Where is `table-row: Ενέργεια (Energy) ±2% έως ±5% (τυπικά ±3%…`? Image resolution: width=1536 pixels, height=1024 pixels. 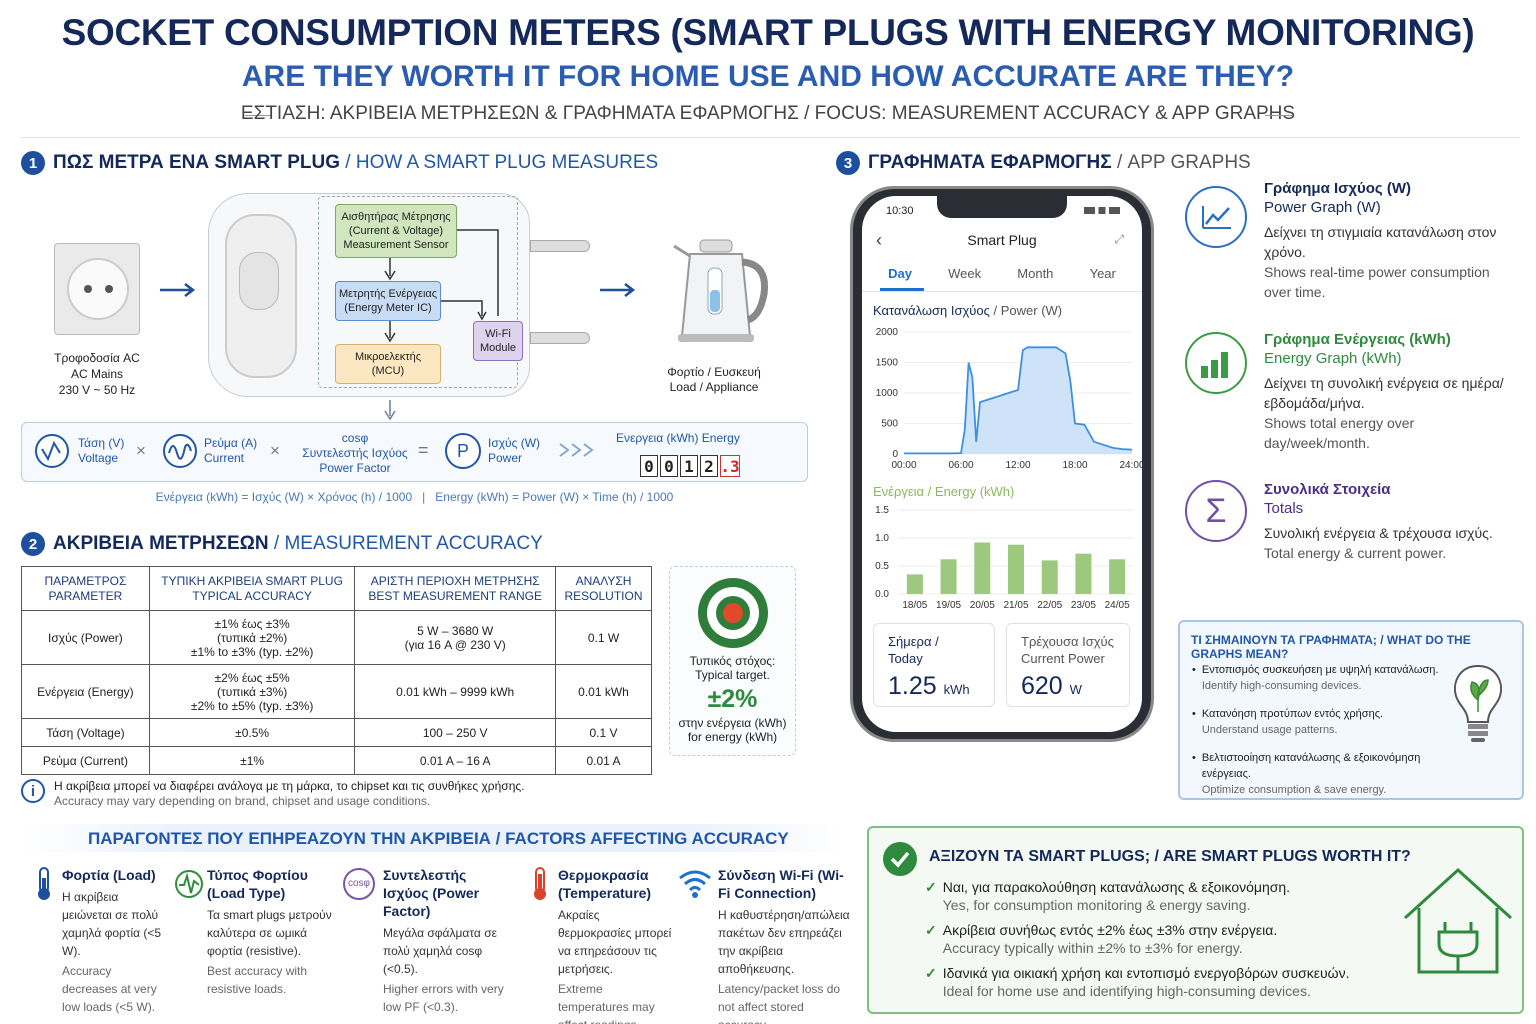 table-row: Ενέργεια (Energy) ±2% έως ±5% (τυπικά ±3%… is located at coordinates (336, 691).